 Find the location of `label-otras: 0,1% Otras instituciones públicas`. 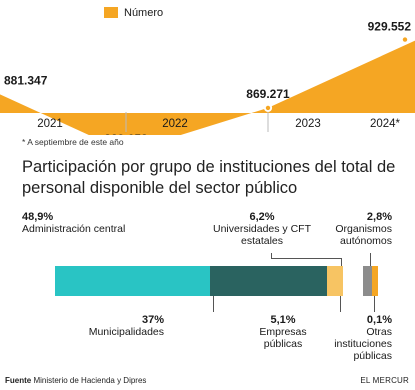

label-otras: 0,1% Otras instituciones públicas is located at coordinates (357, 338).